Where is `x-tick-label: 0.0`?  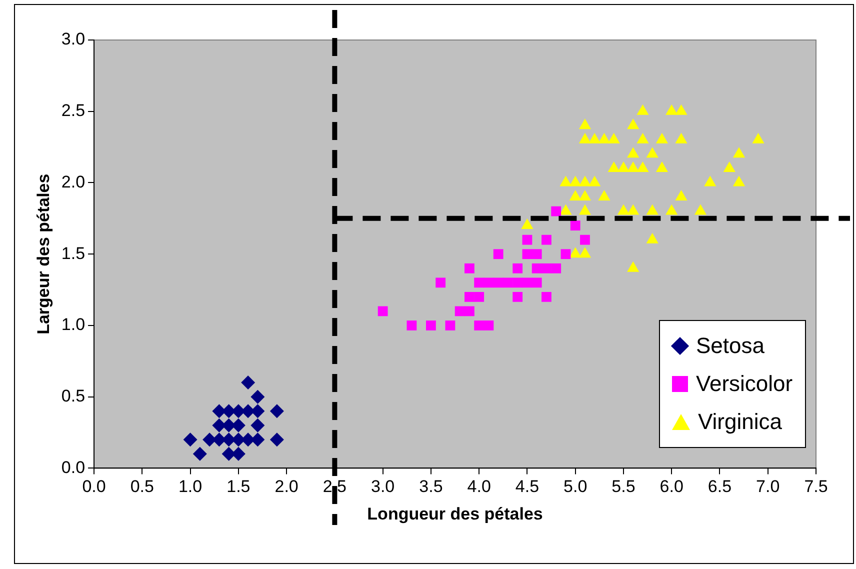 x-tick-label: 0.0 is located at coordinates (94, 486).